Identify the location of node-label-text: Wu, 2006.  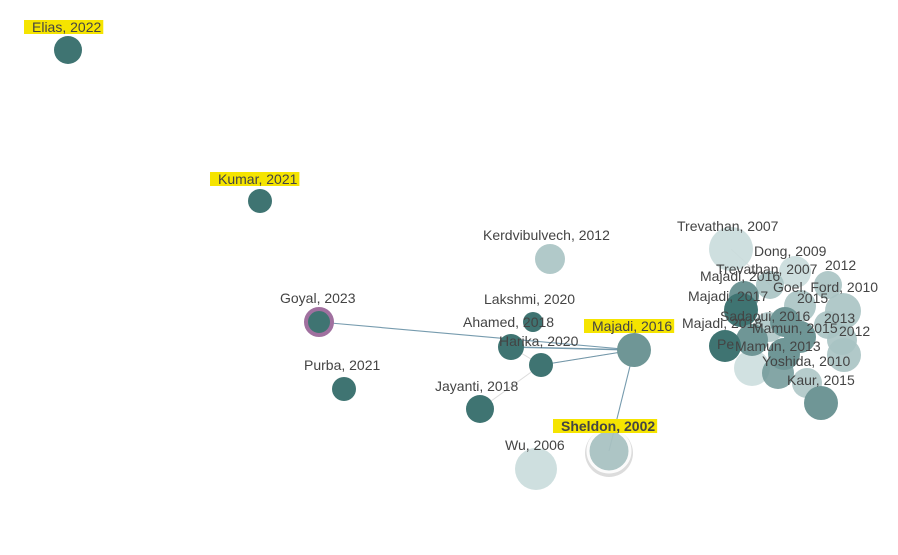
(535, 445).